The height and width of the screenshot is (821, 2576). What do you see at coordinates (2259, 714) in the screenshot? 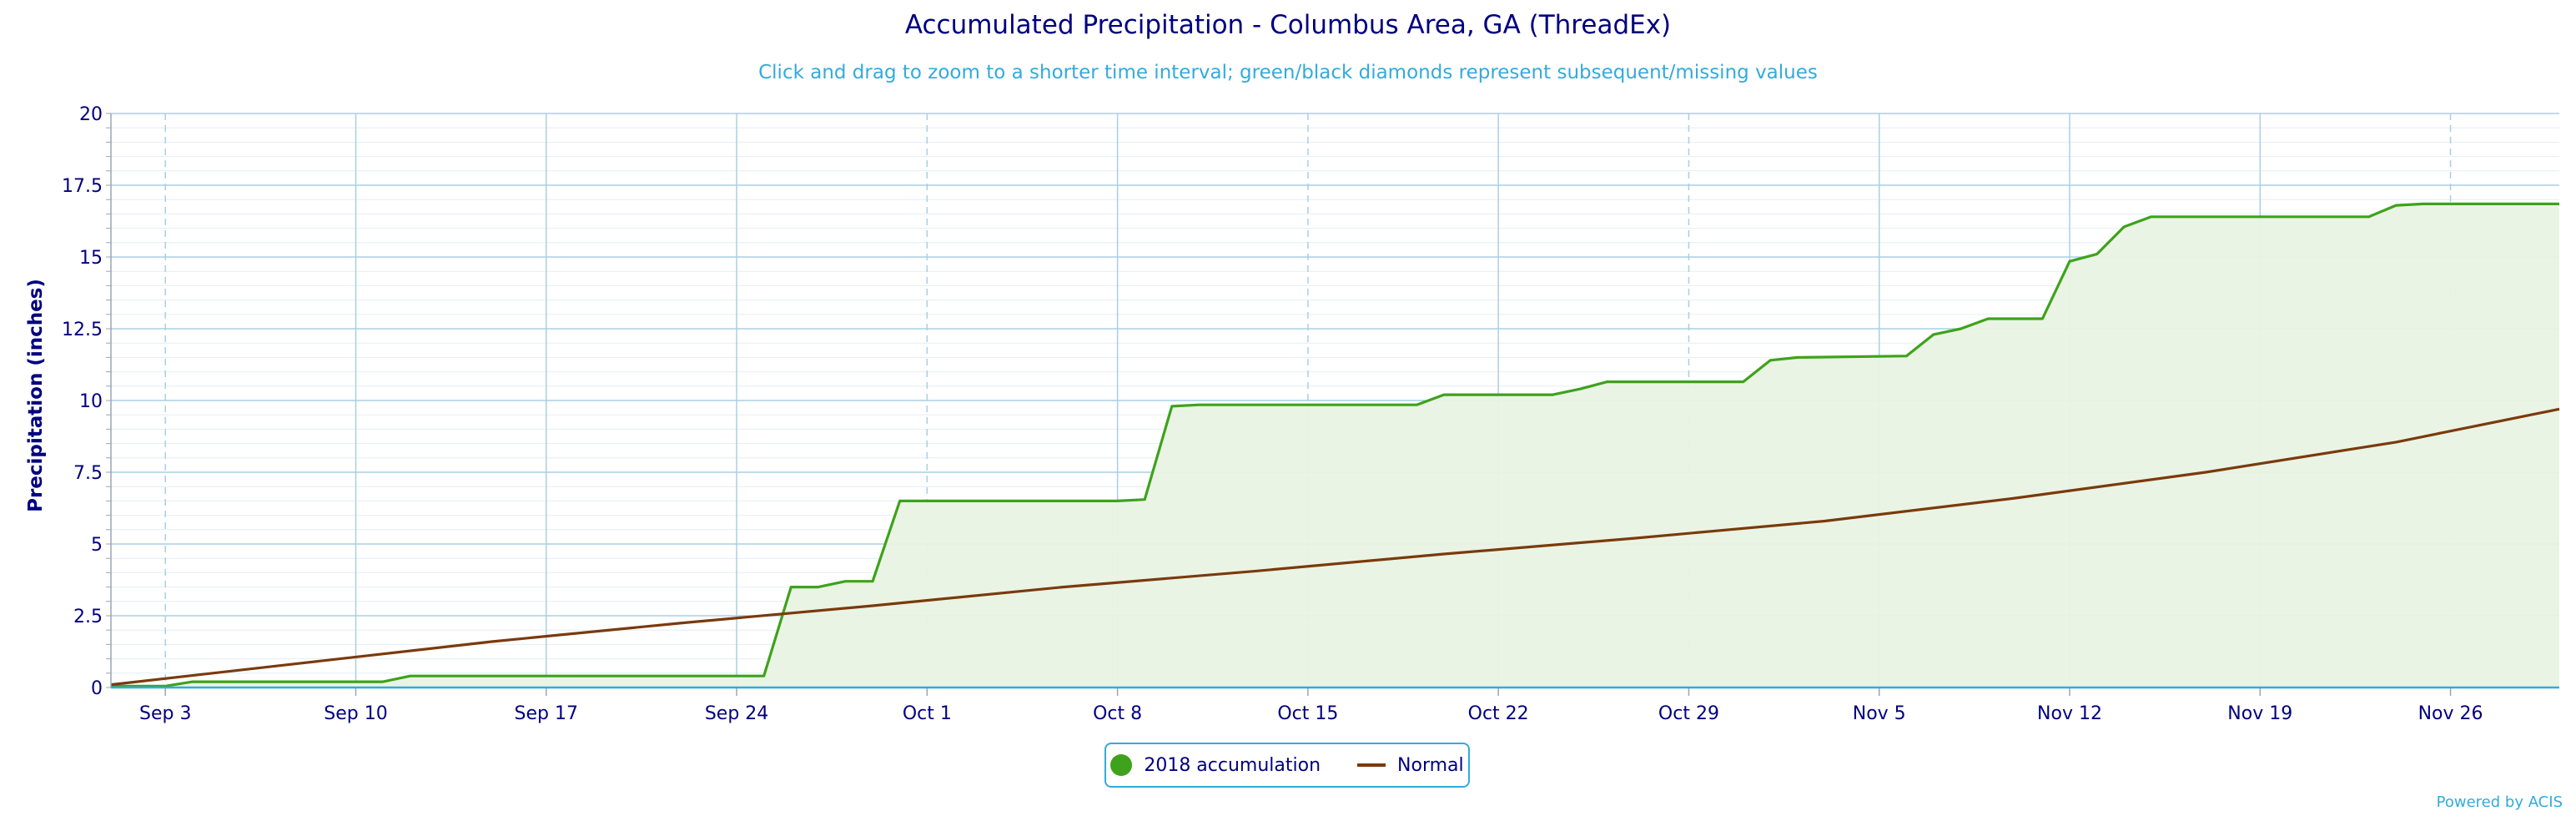
I see `x-tick-label: Nov 19` at bounding box center [2259, 714].